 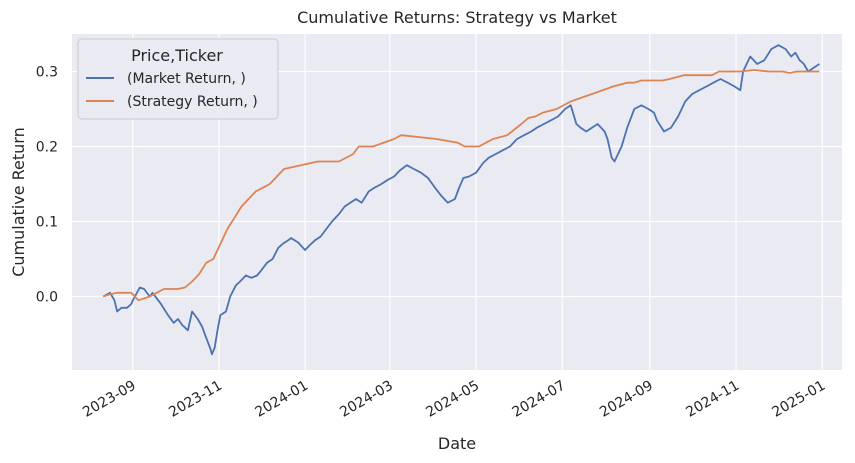 What do you see at coordinates (186, 79) in the screenshot?
I see `legend-label-market: (Market Return, )` at bounding box center [186, 79].